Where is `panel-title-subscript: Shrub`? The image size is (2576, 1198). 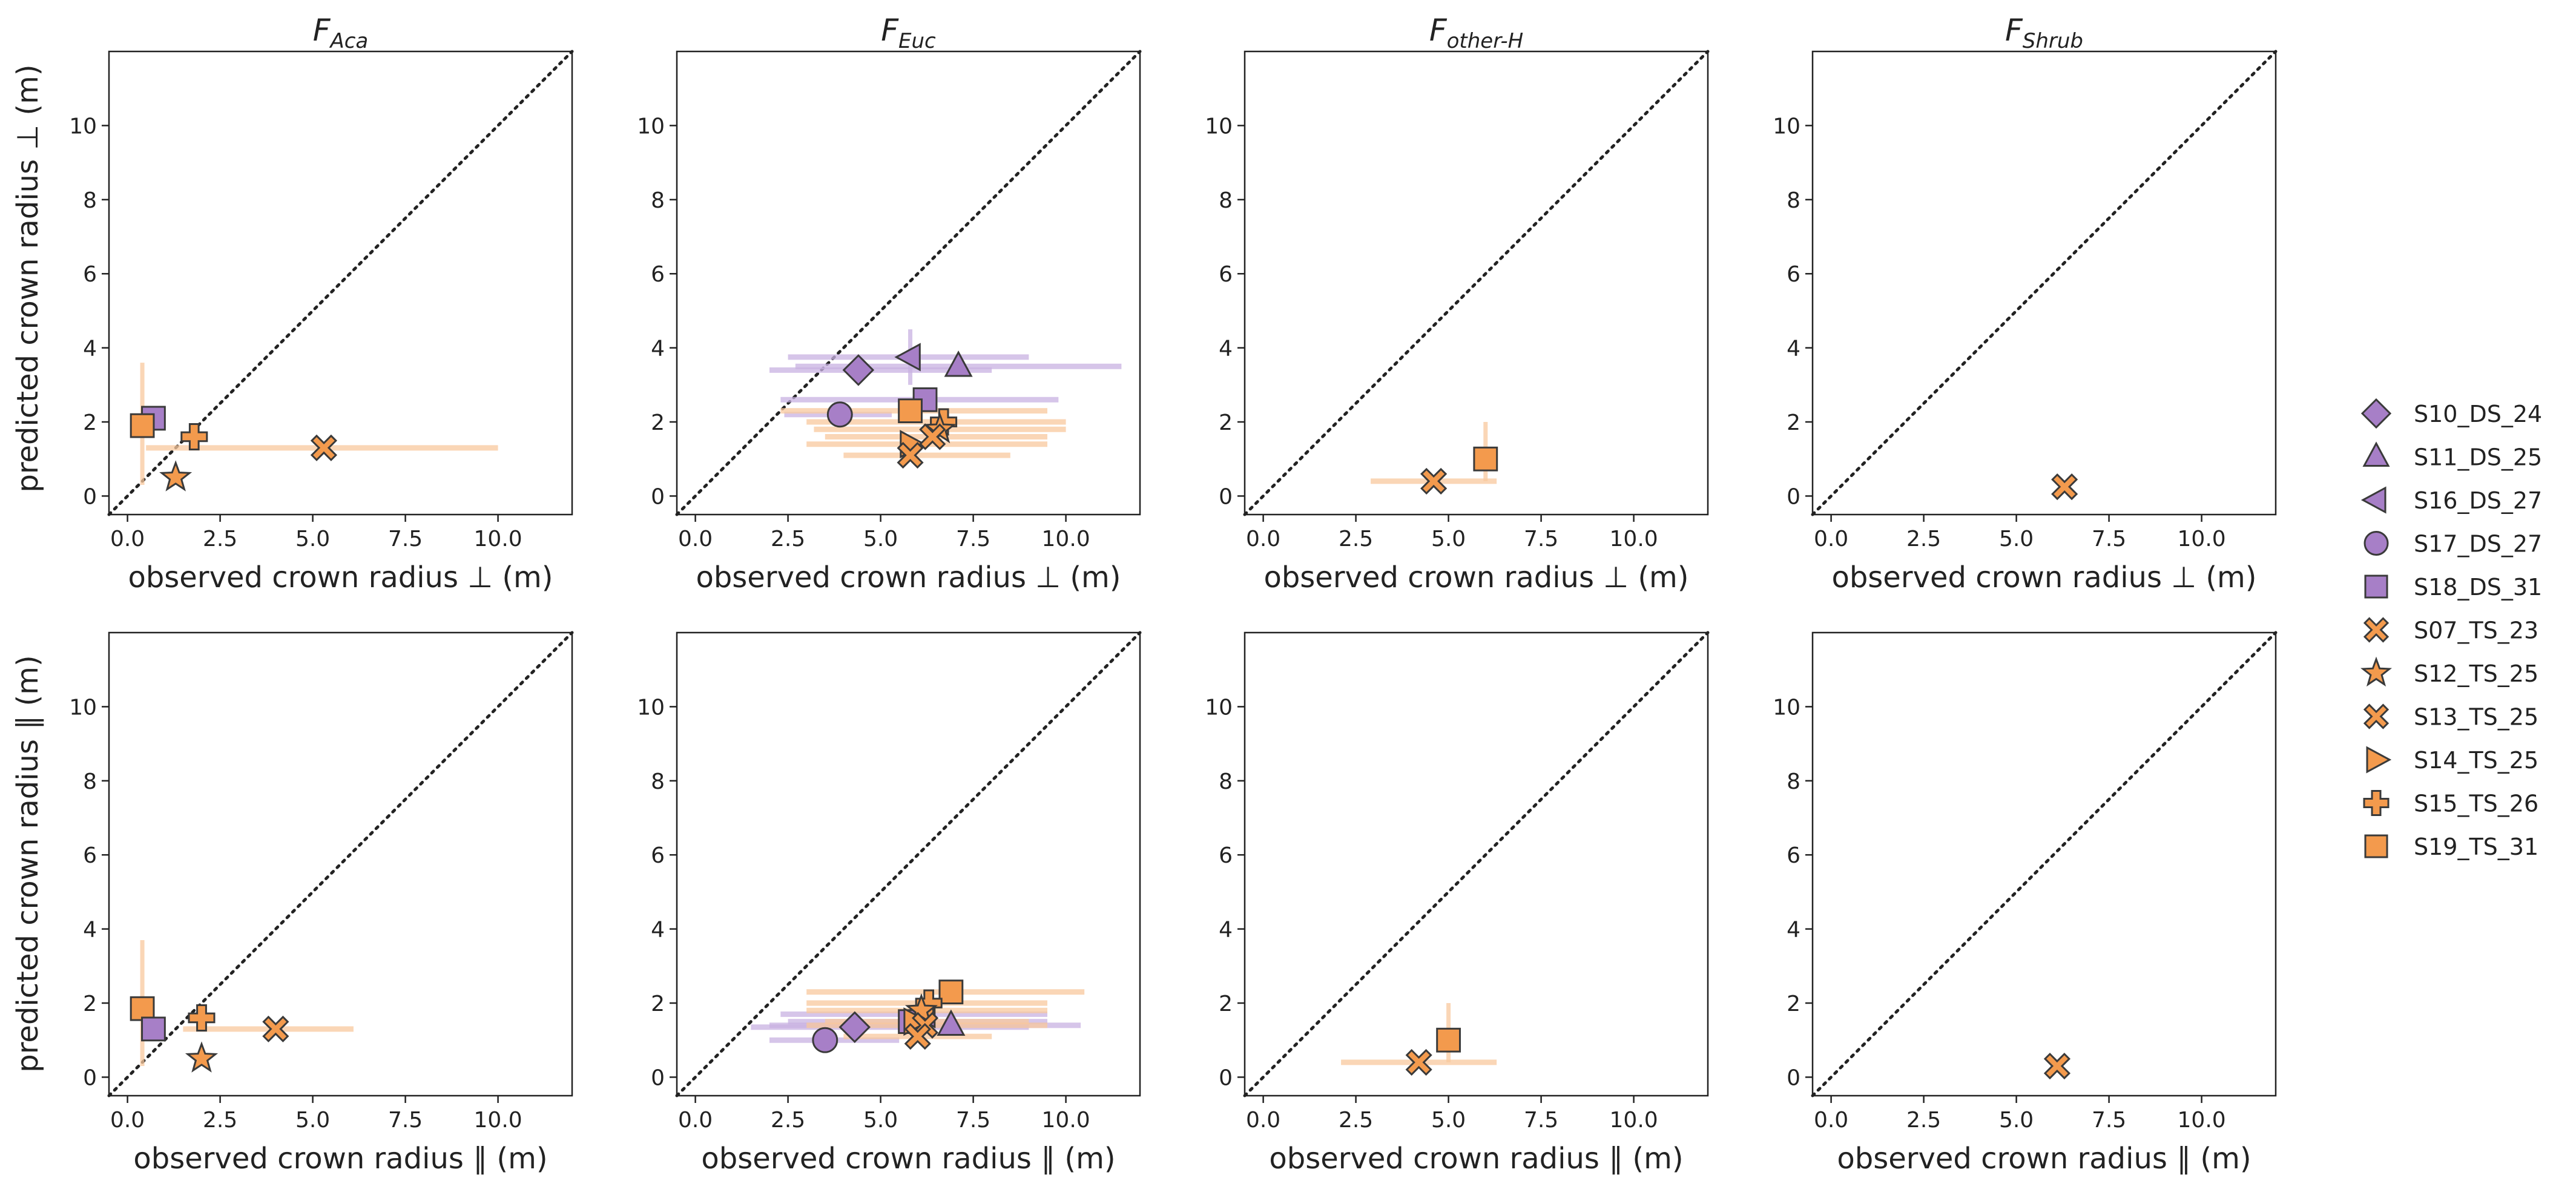
panel-title-subscript: Shrub is located at coordinates (2053, 41).